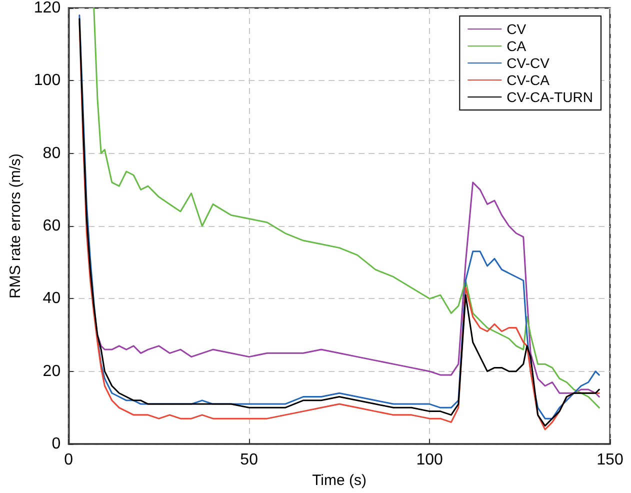 The image size is (631, 493). Describe the element at coordinates (550, 97) in the screenshot. I see `legend-label: CV-CA-TURN` at that location.